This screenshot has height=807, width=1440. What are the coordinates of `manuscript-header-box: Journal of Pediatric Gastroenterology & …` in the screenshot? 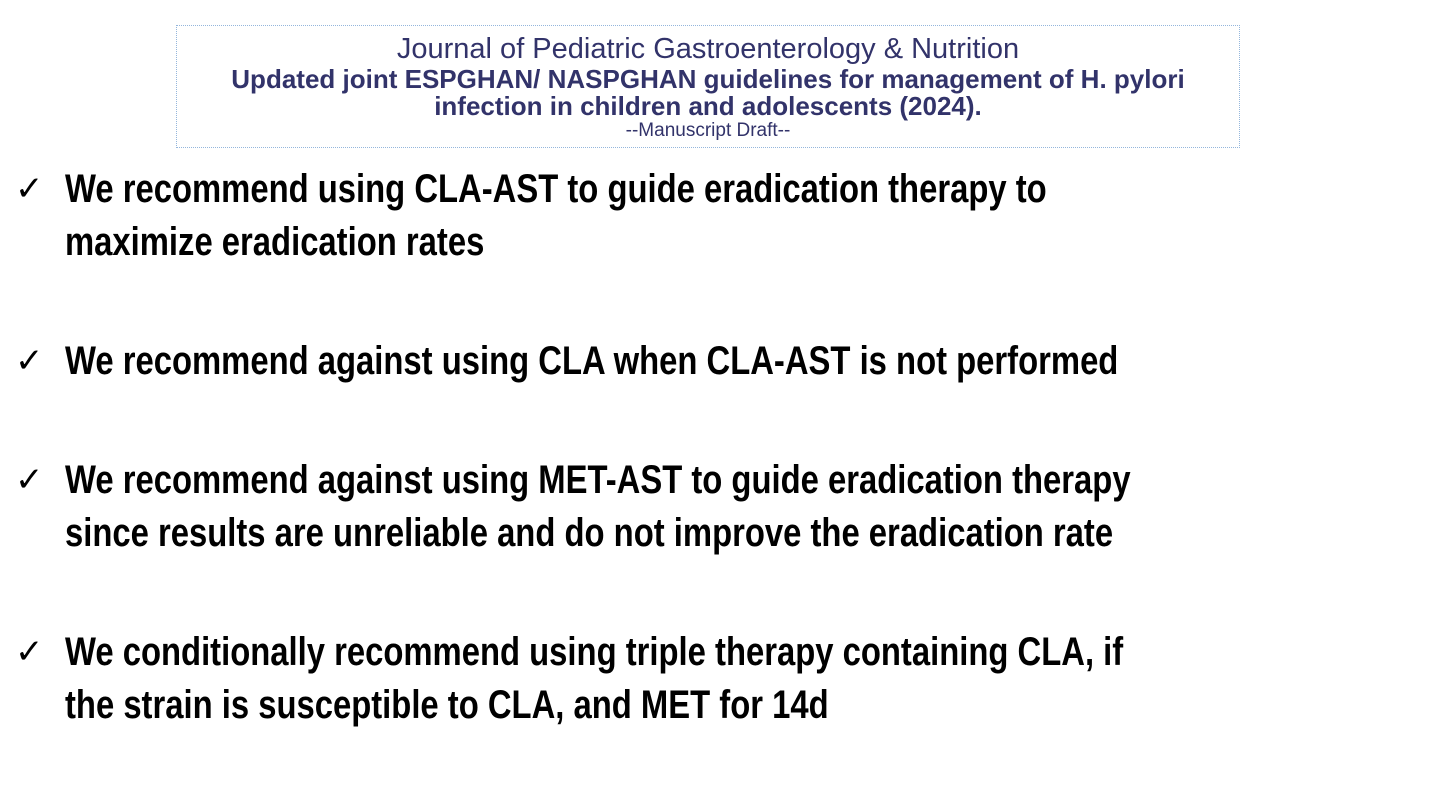 It's located at (708, 86).